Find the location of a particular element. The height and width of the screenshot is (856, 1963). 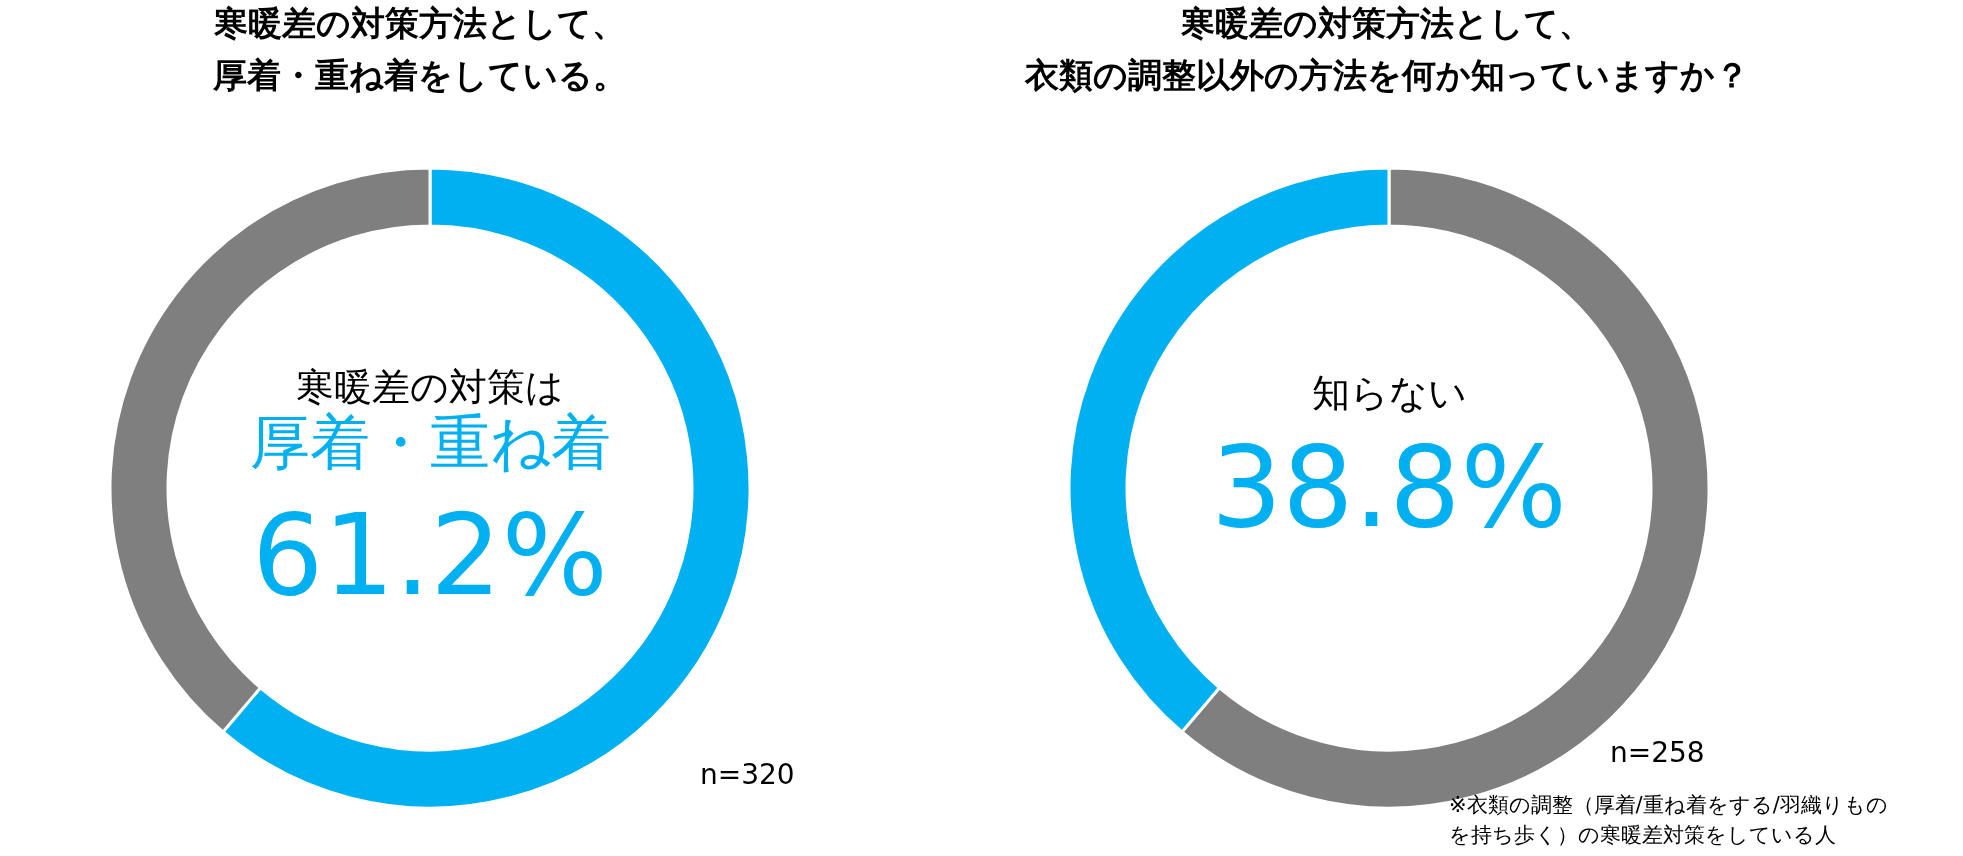

text: 寒暖差の対策は is located at coordinates (430, 387).